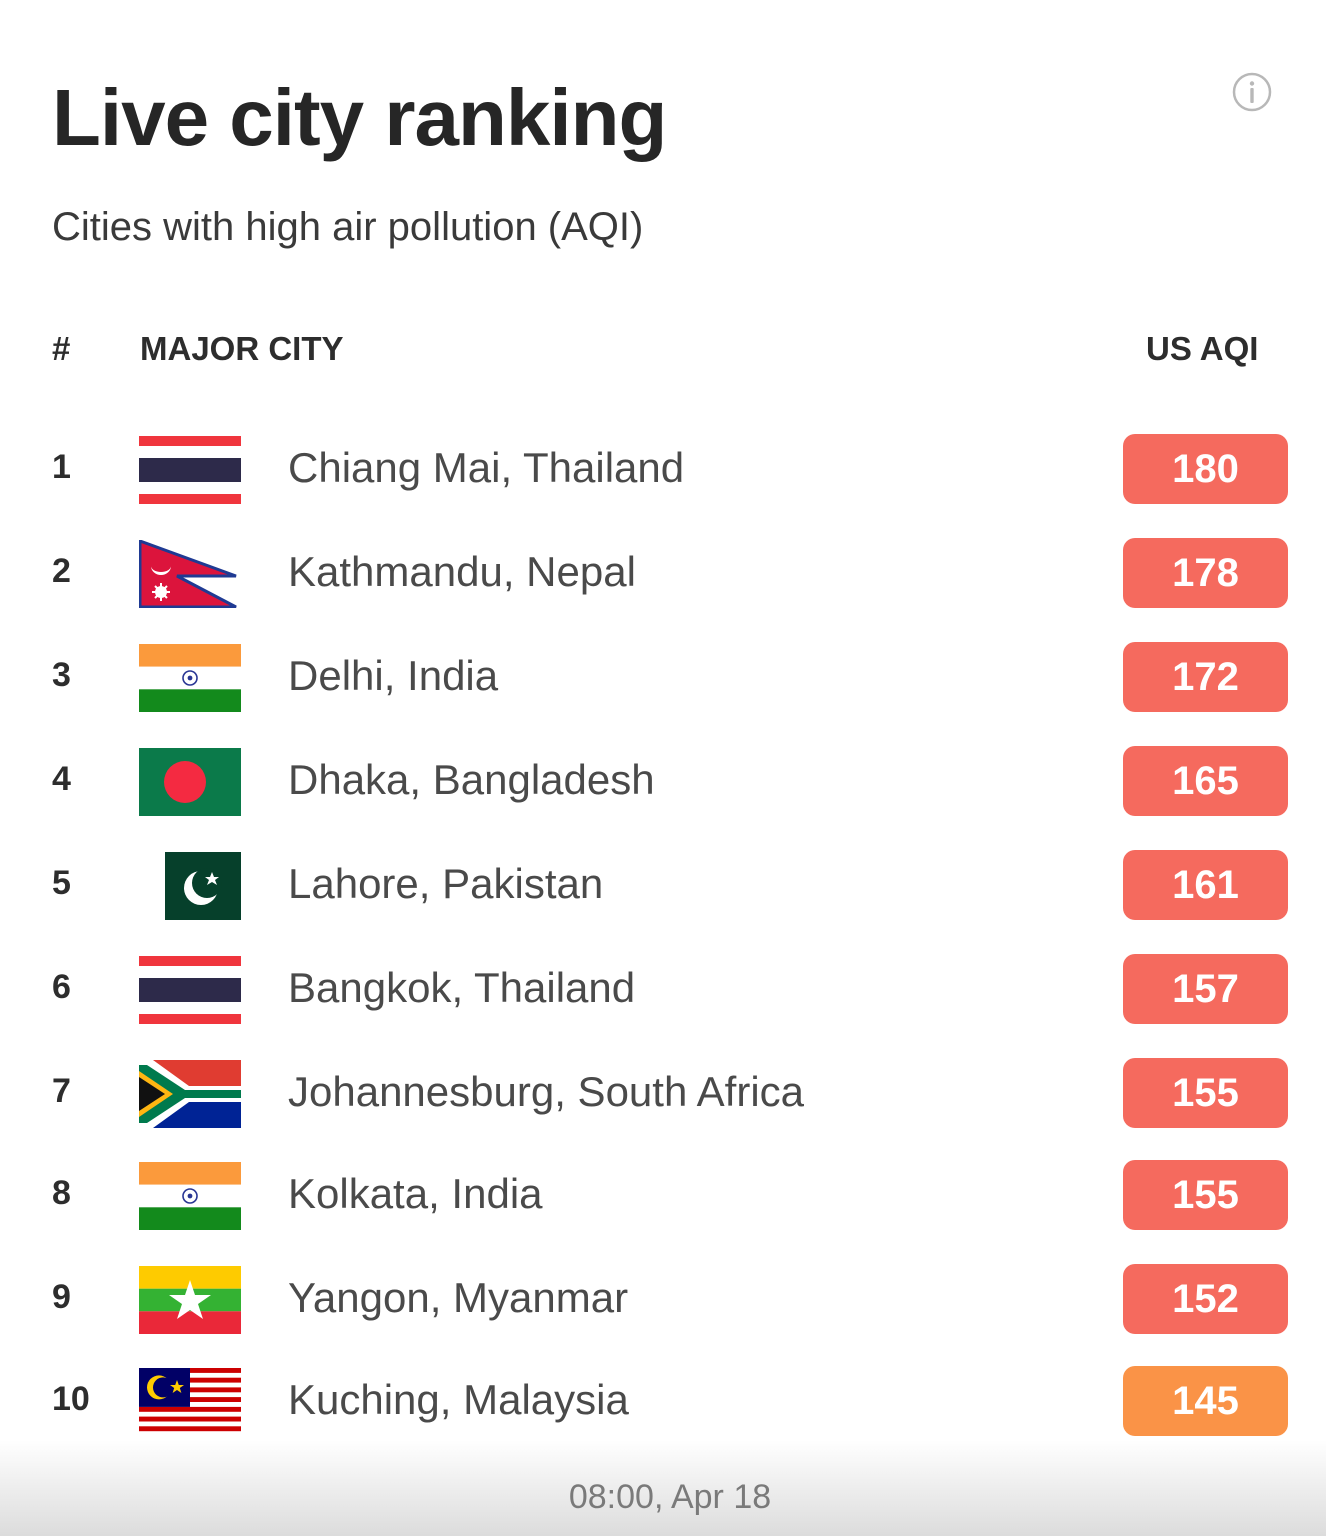 The image size is (1326, 1536). I want to click on column-header-rank: #, so click(61, 348).